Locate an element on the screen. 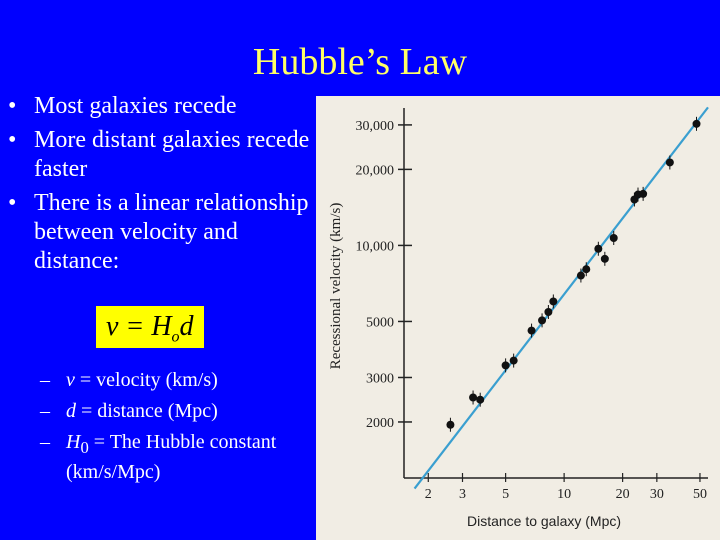 The height and width of the screenshot is (540, 720). hubble-formula: v = Hod is located at coordinates (150, 327).